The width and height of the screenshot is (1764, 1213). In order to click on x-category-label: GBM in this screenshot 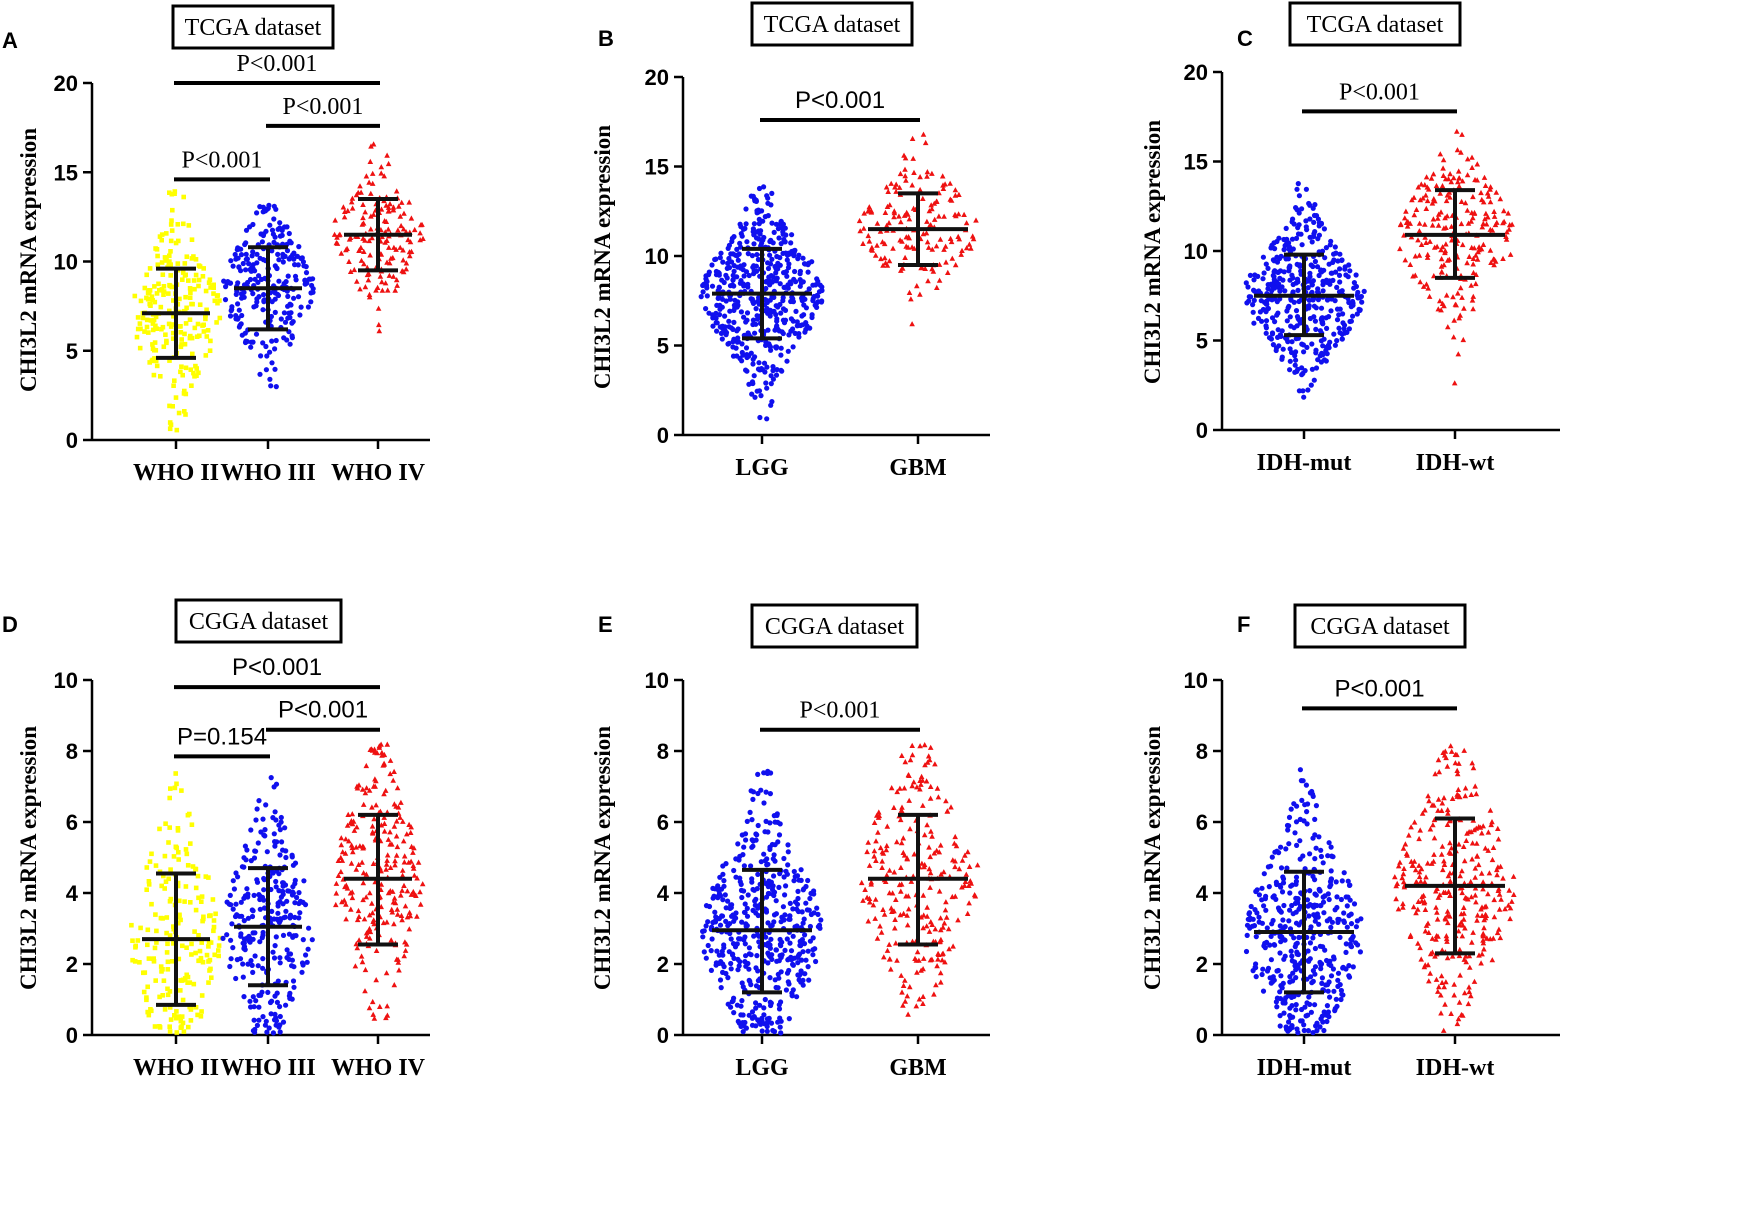, I will do `click(917, 468)`.